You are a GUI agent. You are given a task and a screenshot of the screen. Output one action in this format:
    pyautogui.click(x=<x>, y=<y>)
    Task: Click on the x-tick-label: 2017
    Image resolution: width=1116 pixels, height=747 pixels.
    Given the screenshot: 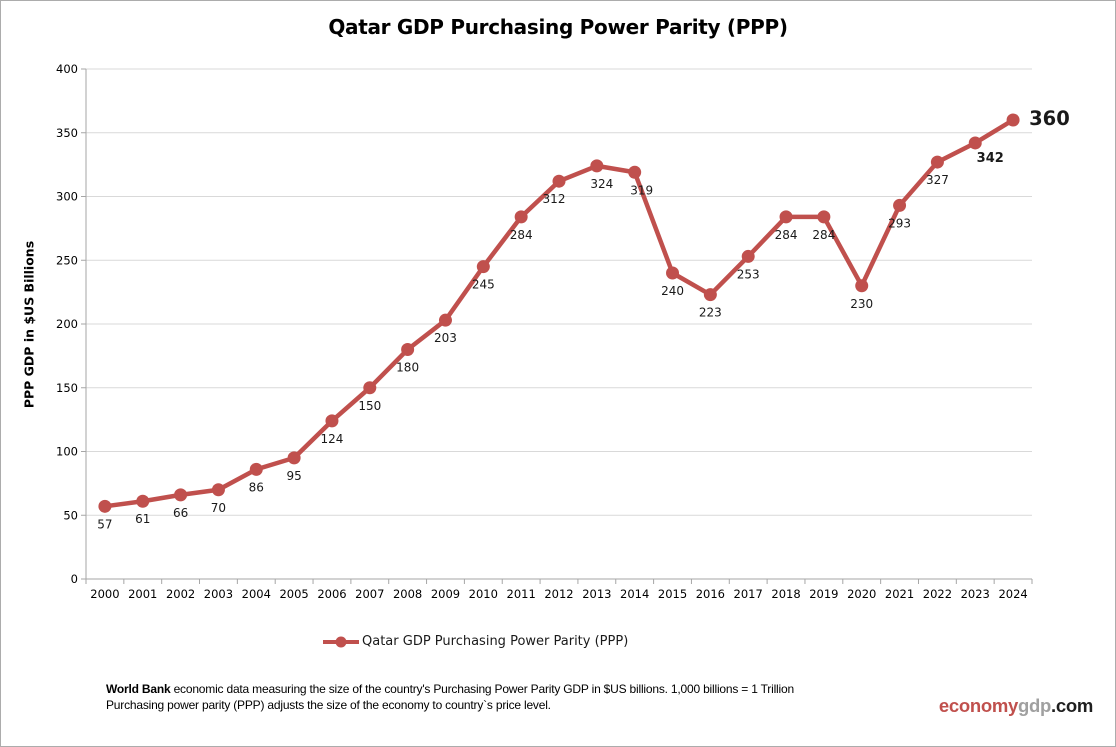 What is the action you would take?
    pyautogui.click(x=748, y=594)
    